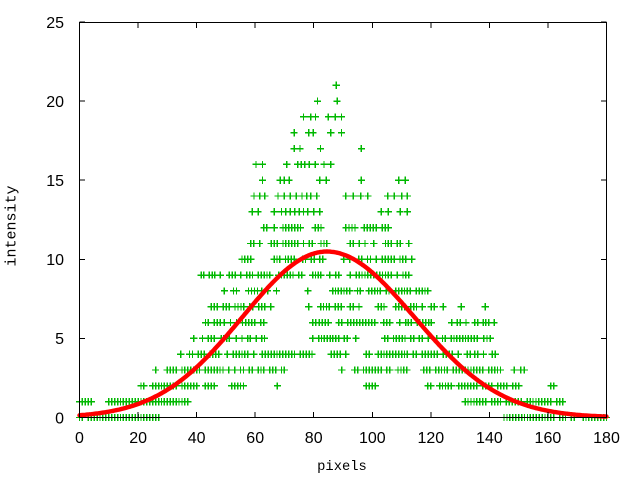  What do you see at coordinates (606, 438) in the screenshot?
I see `svg-text: 180` at bounding box center [606, 438].